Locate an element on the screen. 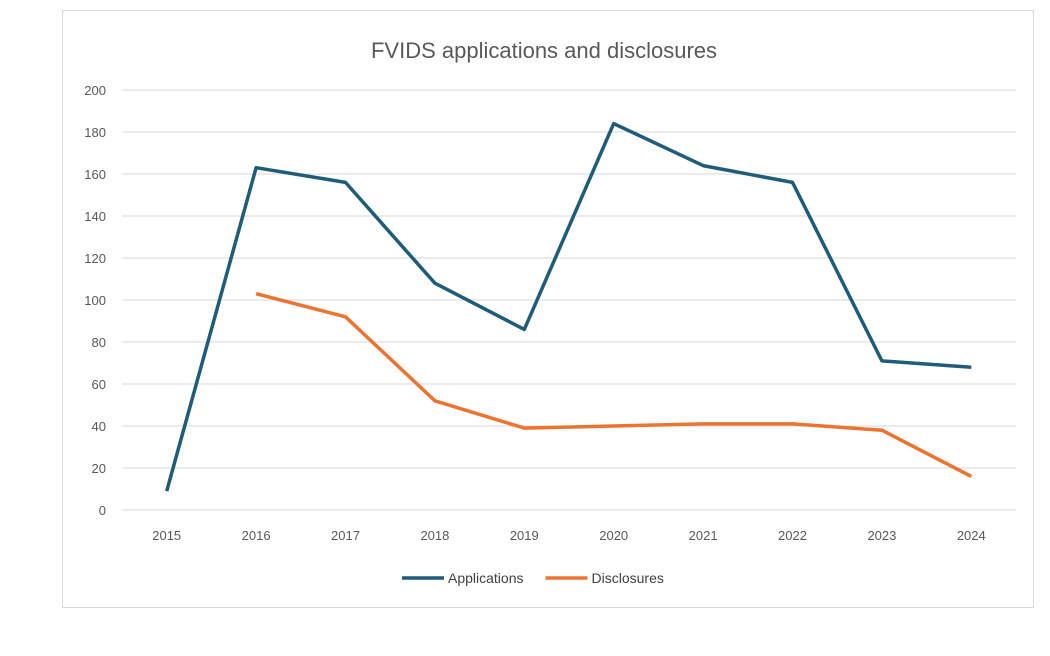  y-tick-label: 120 is located at coordinates (95, 258).